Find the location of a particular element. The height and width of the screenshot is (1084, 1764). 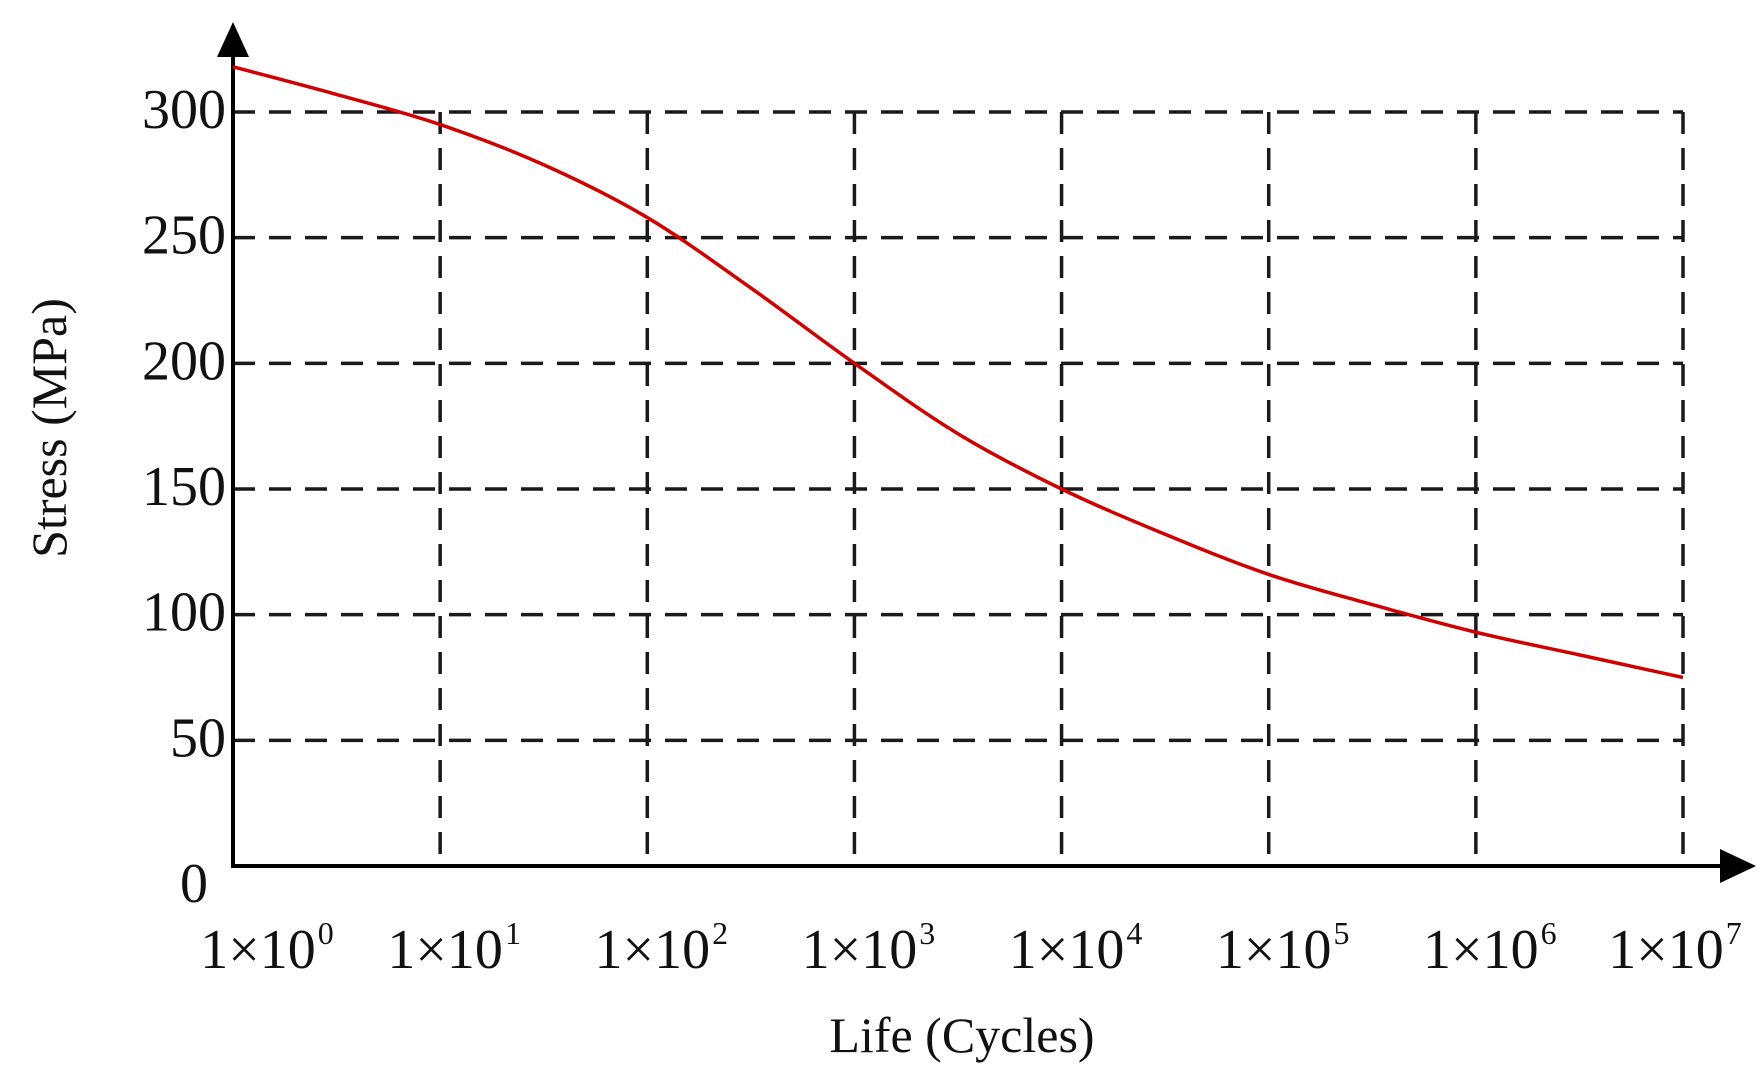

y-tick-label: 200 is located at coordinates (184, 361).